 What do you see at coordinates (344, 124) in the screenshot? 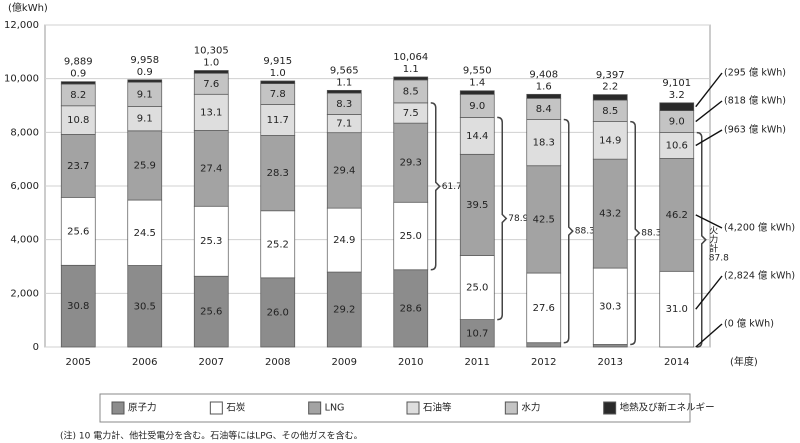
I see `segment-label: 7.1` at bounding box center [344, 124].